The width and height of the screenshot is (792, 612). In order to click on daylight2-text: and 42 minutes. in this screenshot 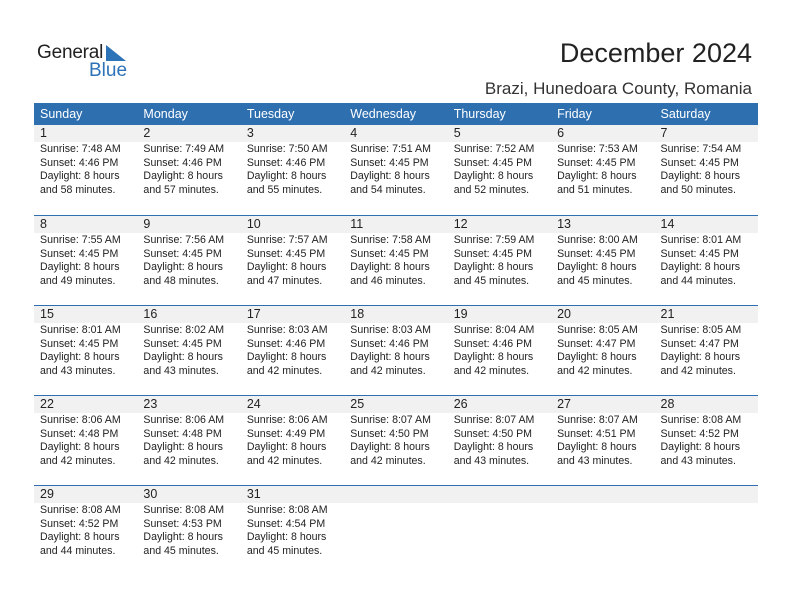, I will do `click(595, 370)`.